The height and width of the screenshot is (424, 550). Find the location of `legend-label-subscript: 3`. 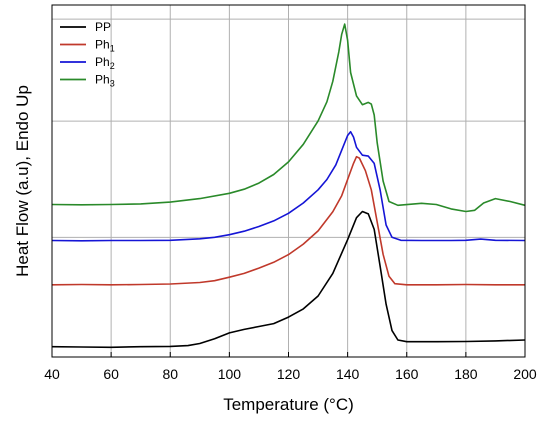

legend-label-subscript: 3 is located at coordinates (112, 84).